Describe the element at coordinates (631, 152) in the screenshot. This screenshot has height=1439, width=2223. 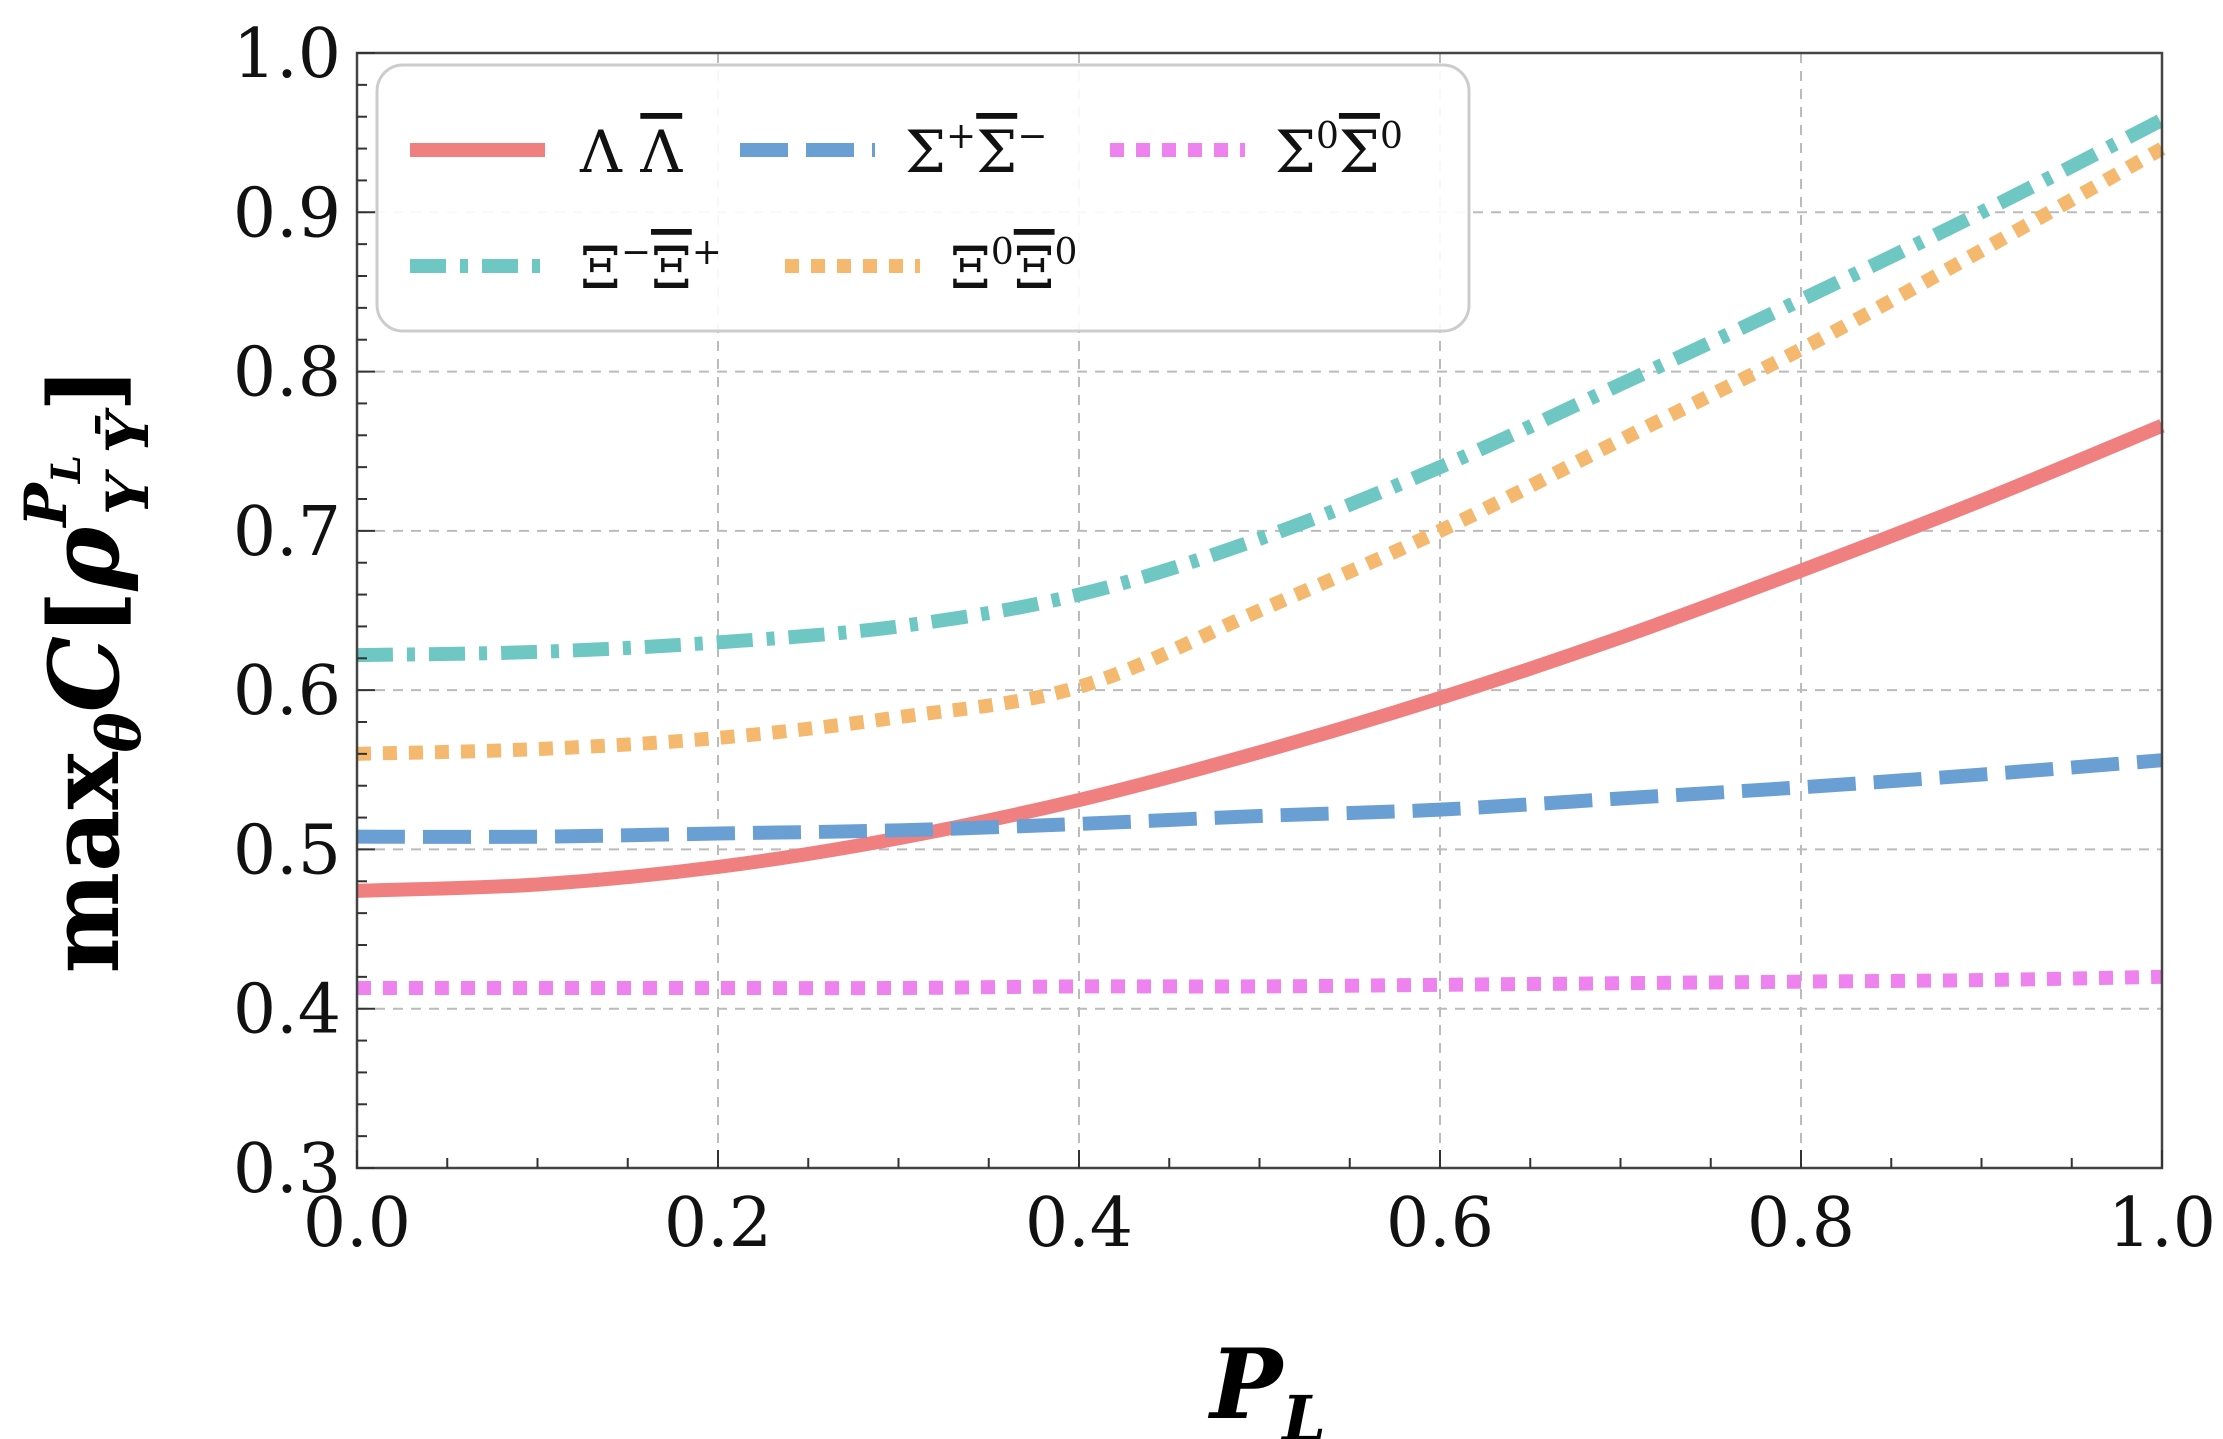
I see `legend-label-0: Λ Λ` at that location.